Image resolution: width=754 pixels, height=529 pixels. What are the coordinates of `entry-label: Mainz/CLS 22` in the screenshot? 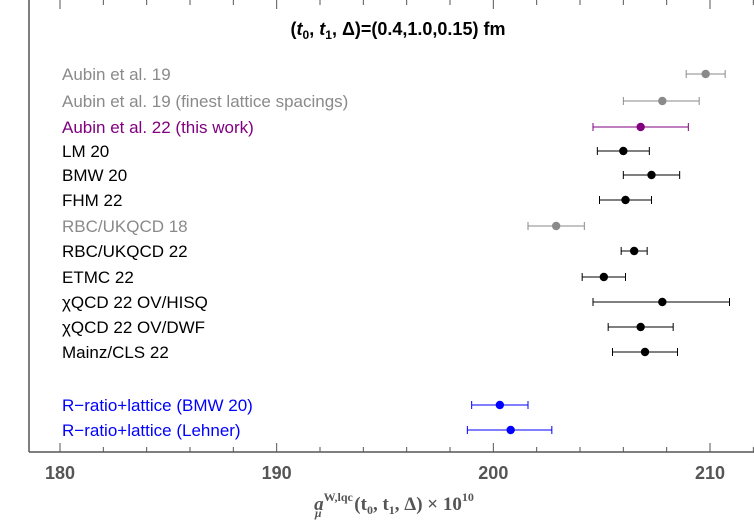 It's located at (115, 352).